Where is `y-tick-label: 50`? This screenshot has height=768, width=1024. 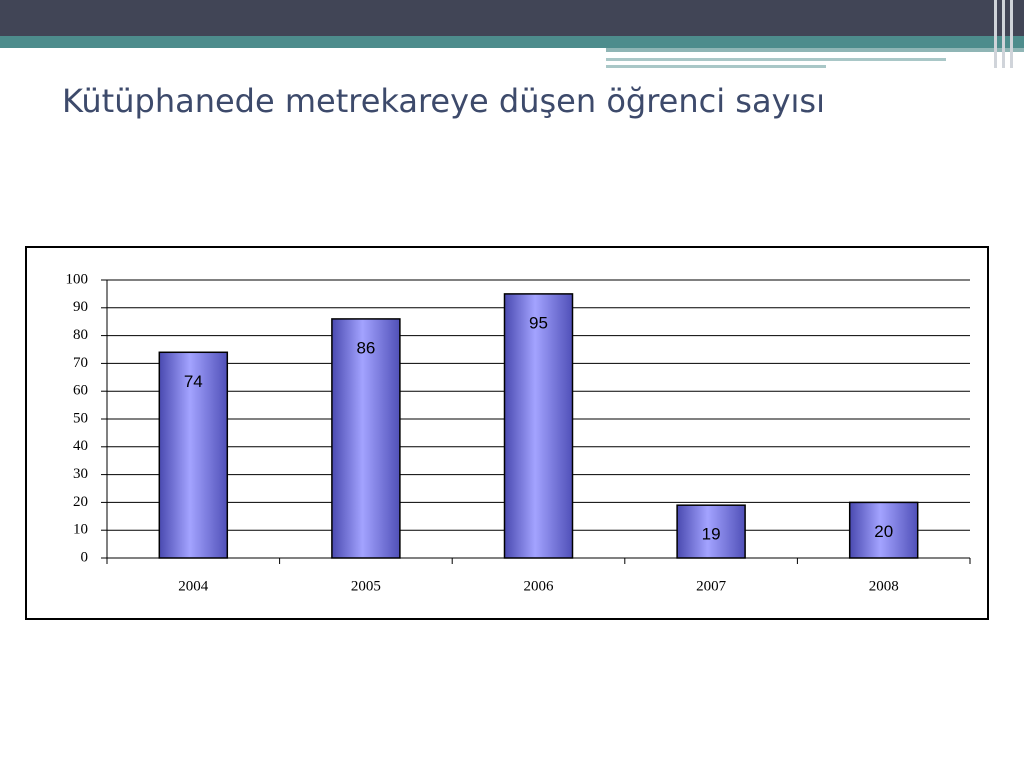 y-tick-label: 50 is located at coordinates (80, 418).